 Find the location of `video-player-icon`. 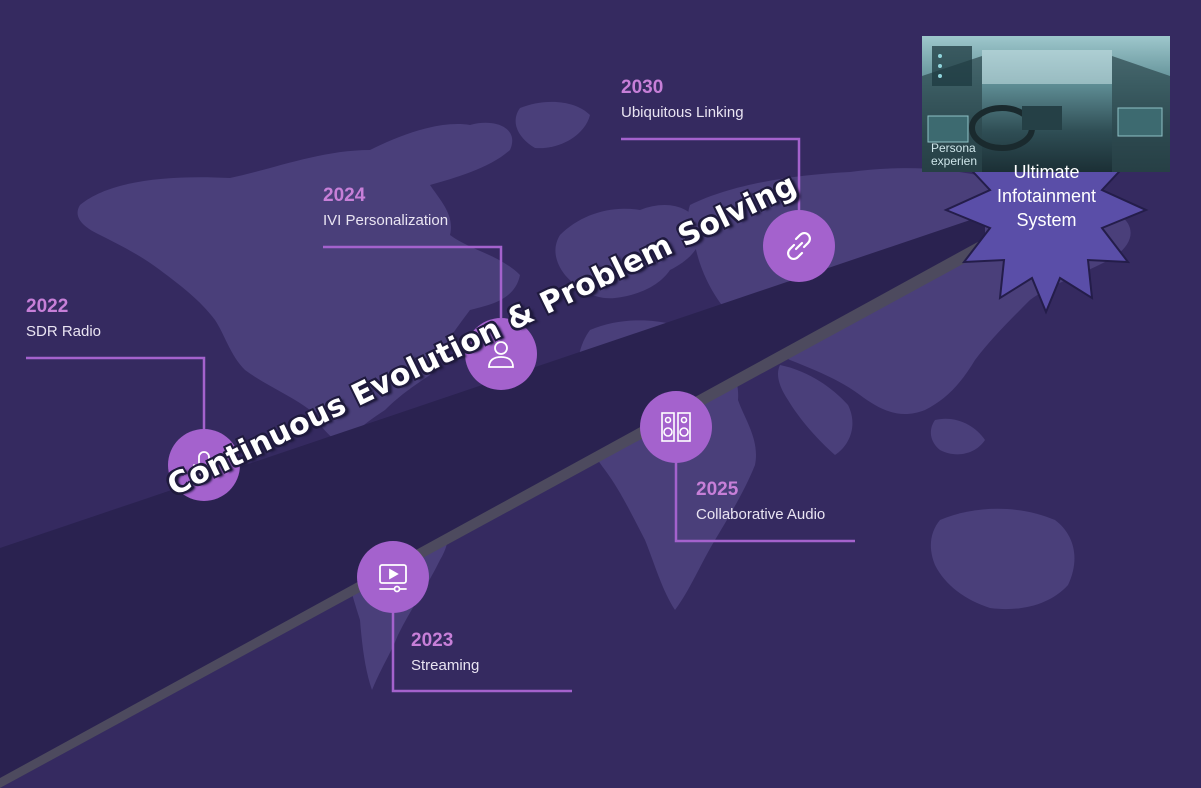

video-player-icon is located at coordinates (393, 578).